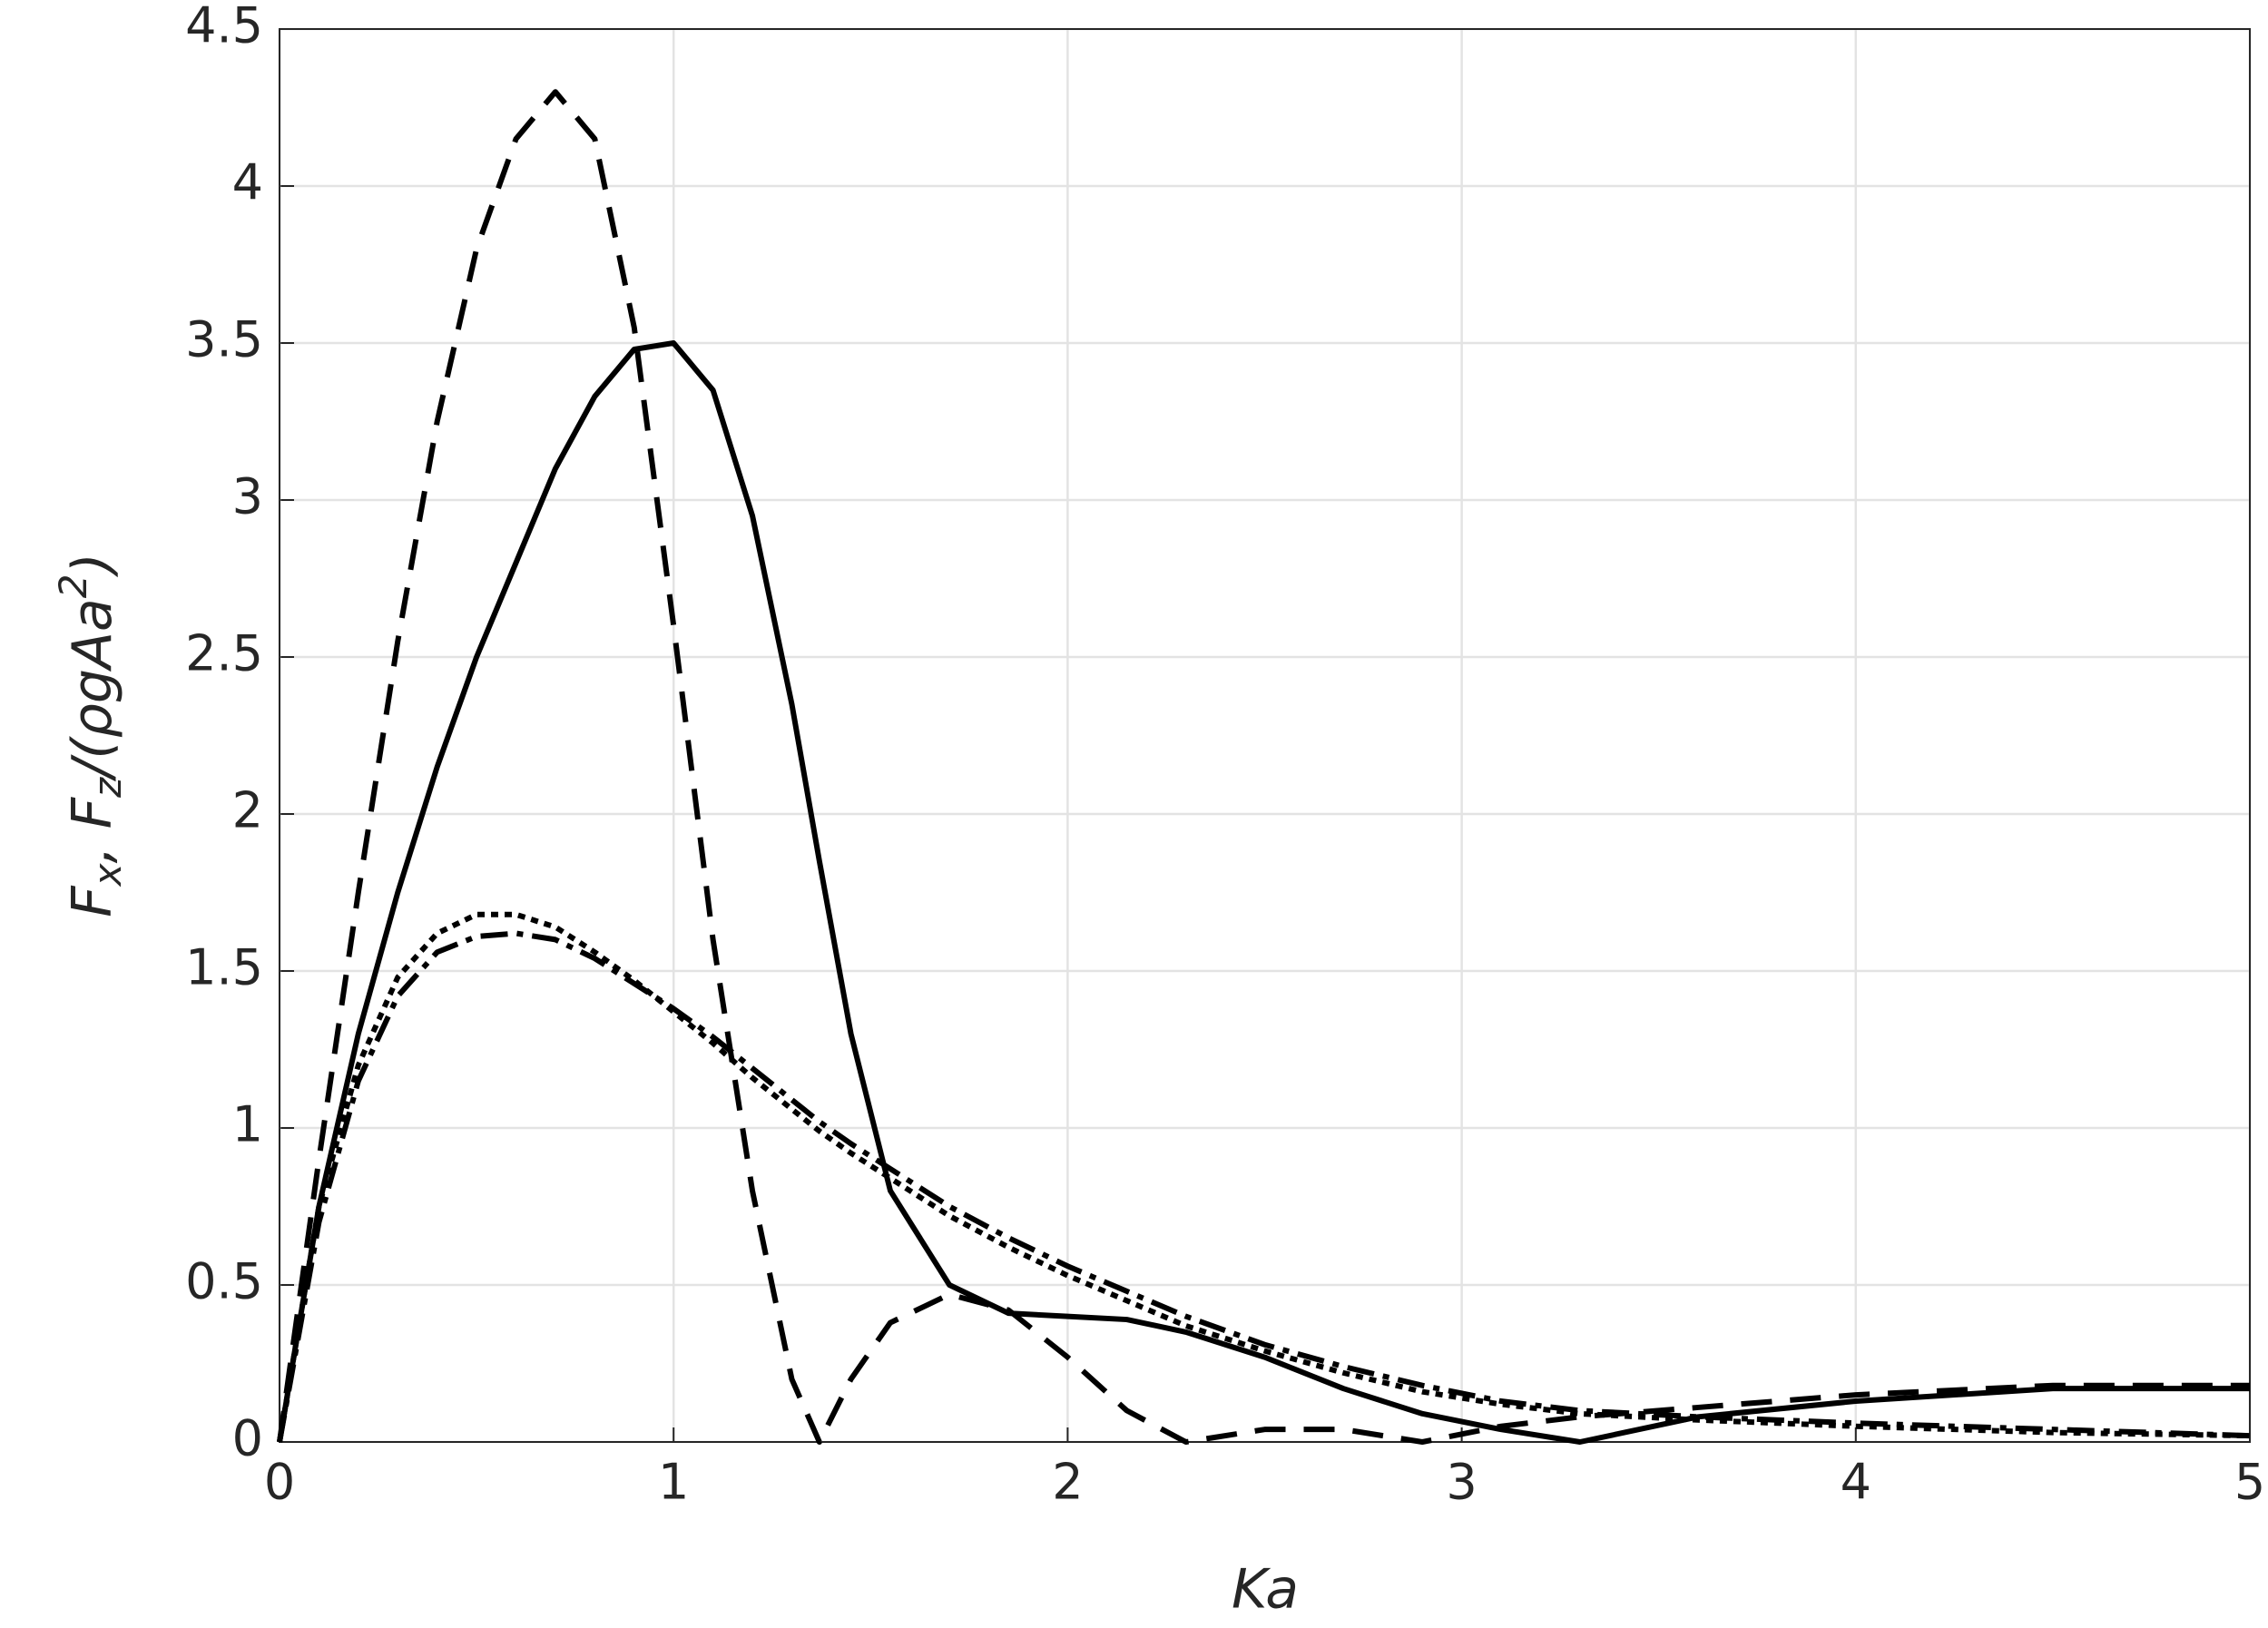 The width and height of the screenshot is (2268, 1628). Describe the element at coordinates (1265, 1590) in the screenshot. I see `x-axis-label: Ka` at that location.